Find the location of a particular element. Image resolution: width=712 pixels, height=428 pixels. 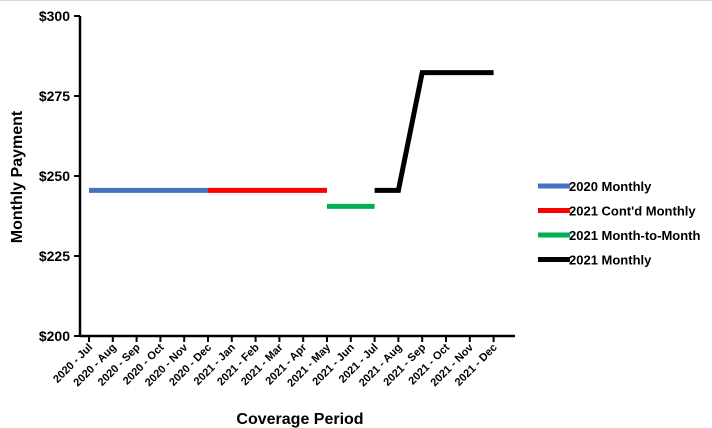

legend-label: 2021 Monthly is located at coordinates (610, 260).